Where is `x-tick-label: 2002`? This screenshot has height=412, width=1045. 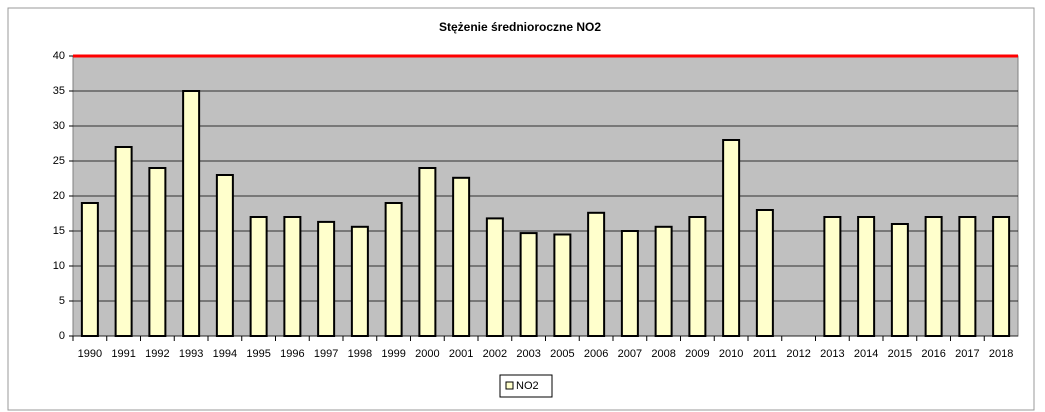 x-tick-label: 2002 is located at coordinates (495, 354).